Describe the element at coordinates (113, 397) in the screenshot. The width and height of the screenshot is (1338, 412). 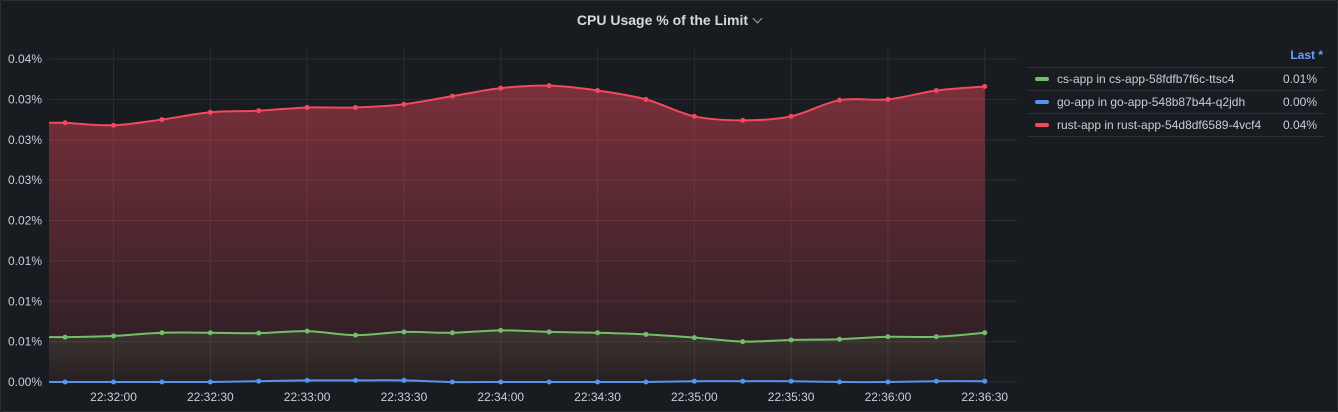
I see `x-tick-label: 22:32:00` at that location.